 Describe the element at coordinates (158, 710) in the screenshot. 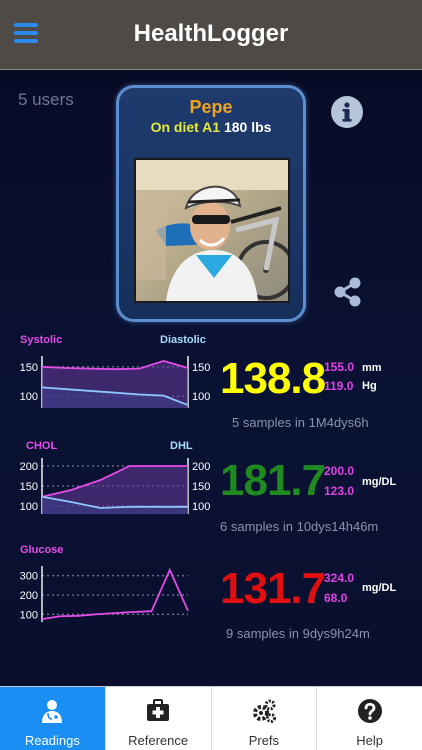

I see `first-aid-kit-icon` at that location.